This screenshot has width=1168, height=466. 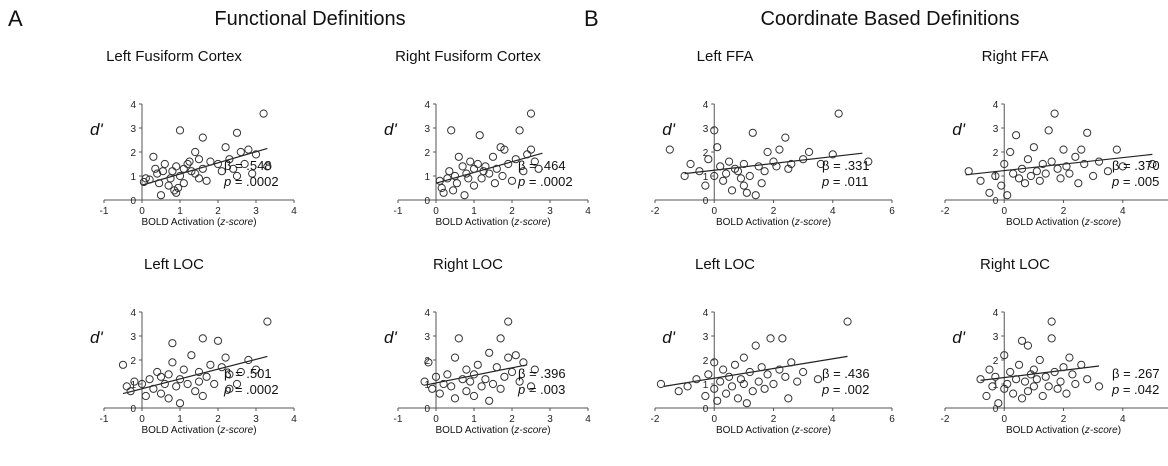 I want to click on x-tick-label: 1, so click(x=180, y=211).